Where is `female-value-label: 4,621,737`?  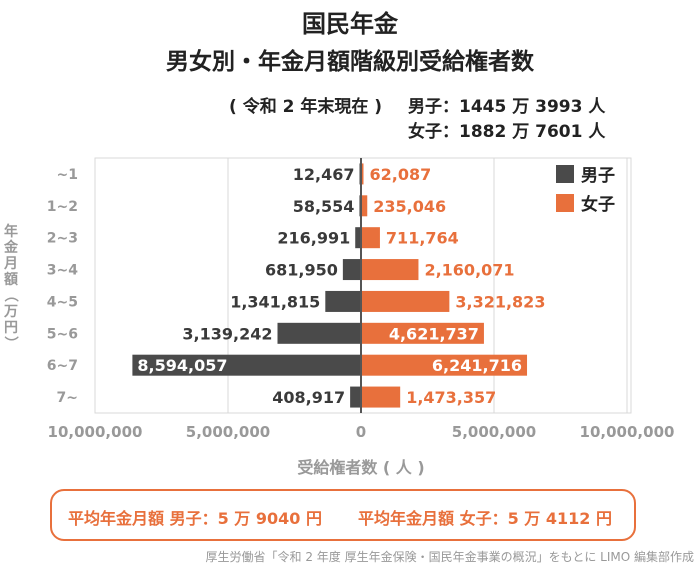 female-value-label: 4,621,737 is located at coordinates (434, 333).